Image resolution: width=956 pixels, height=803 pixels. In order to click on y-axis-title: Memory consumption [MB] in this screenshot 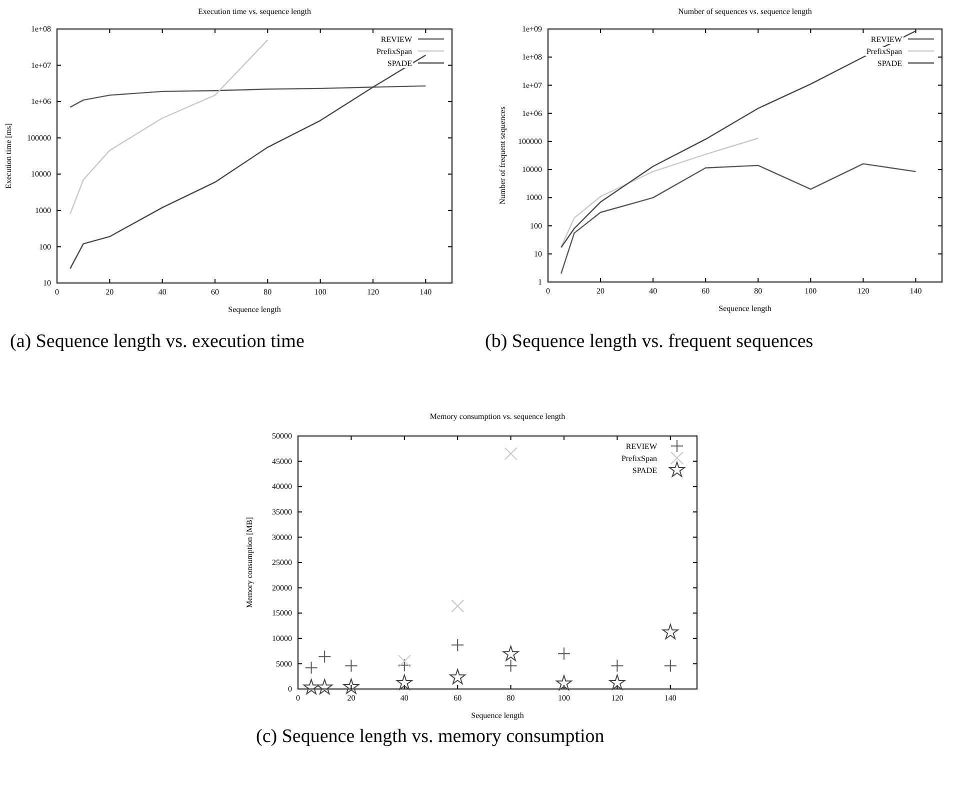, I will do `click(249, 562)`.